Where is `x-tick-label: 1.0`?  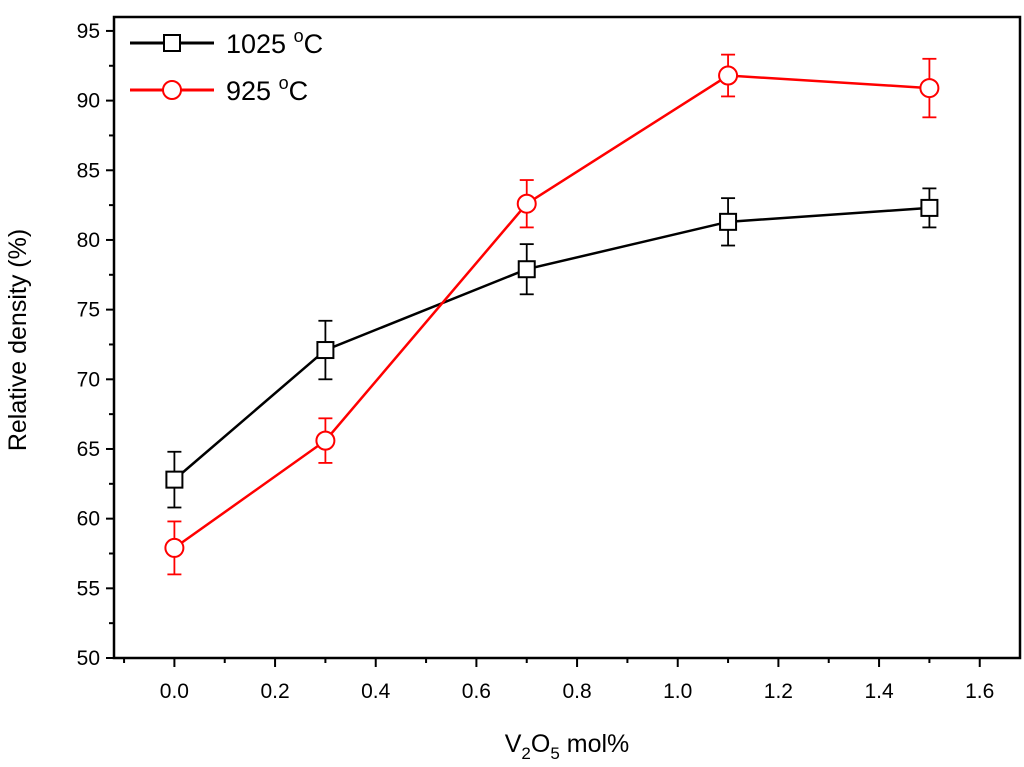
x-tick-label: 1.0 is located at coordinates (677, 691).